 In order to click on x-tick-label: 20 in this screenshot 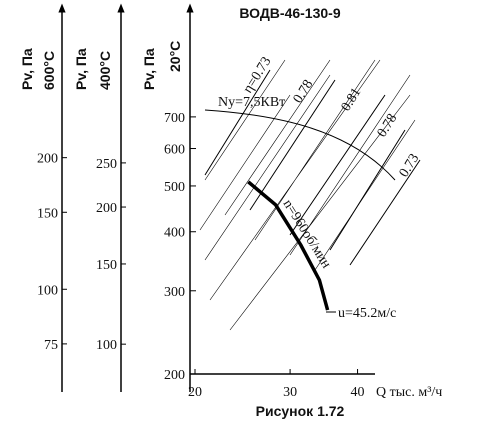, I will do `click(195, 392)`.